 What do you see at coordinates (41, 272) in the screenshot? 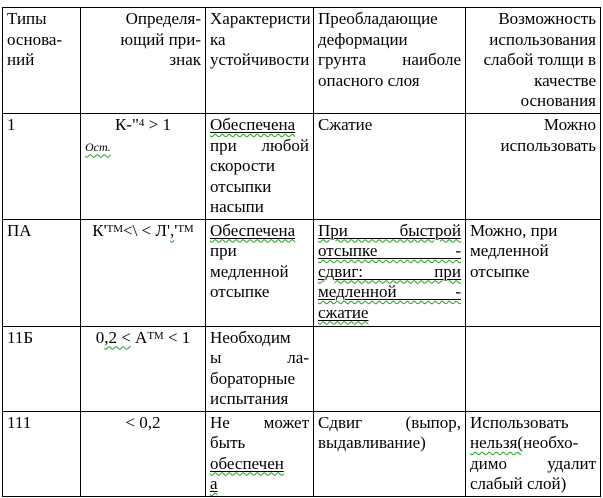
I see `cell-type-label: ПА` at bounding box center [41, 272].